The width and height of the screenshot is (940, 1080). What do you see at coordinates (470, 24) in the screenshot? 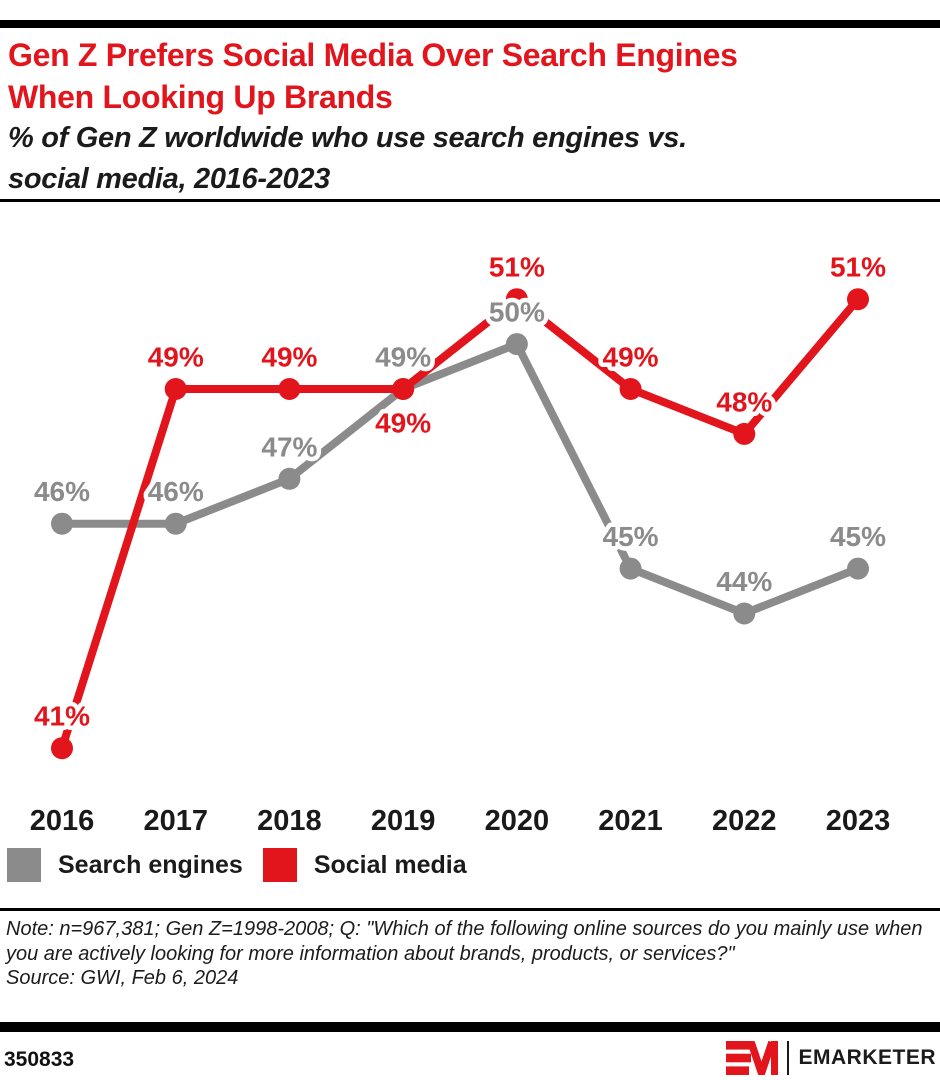
I see `top-rule` at bounding box center [470, 24].